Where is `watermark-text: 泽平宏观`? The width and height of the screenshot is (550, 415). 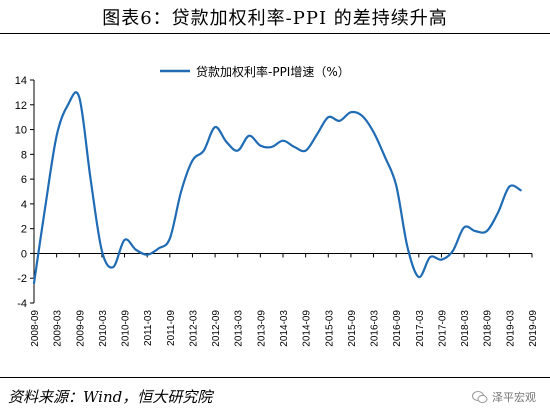
watermark-text: 泽平宏观 is located at coordinates (514, 397).